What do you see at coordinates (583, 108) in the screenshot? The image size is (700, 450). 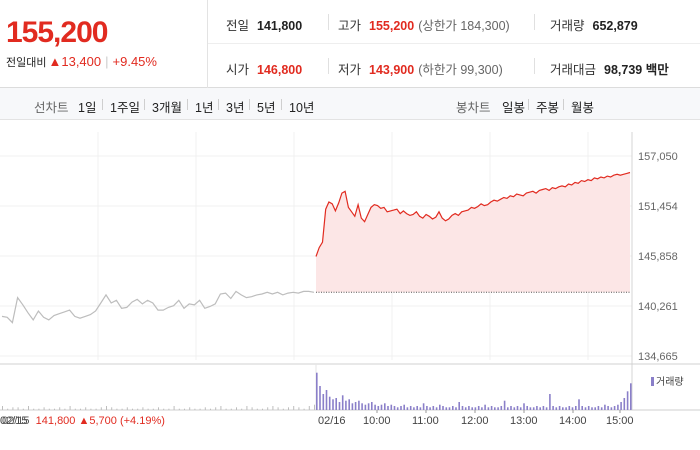 I see `tab-monthly-candle: 월봉` at bounding box center [583, 108].